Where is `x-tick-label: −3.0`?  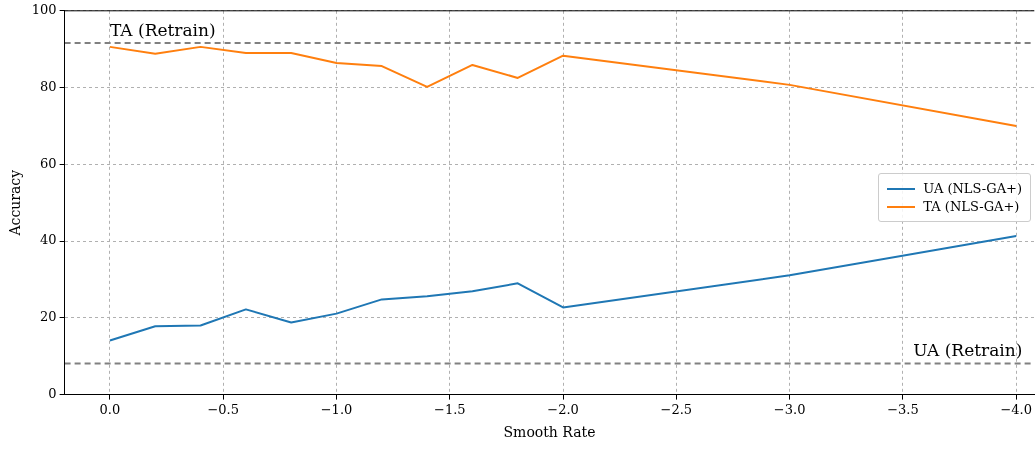
x-tick-label: −3.0 is located at coordinates (789, 409).